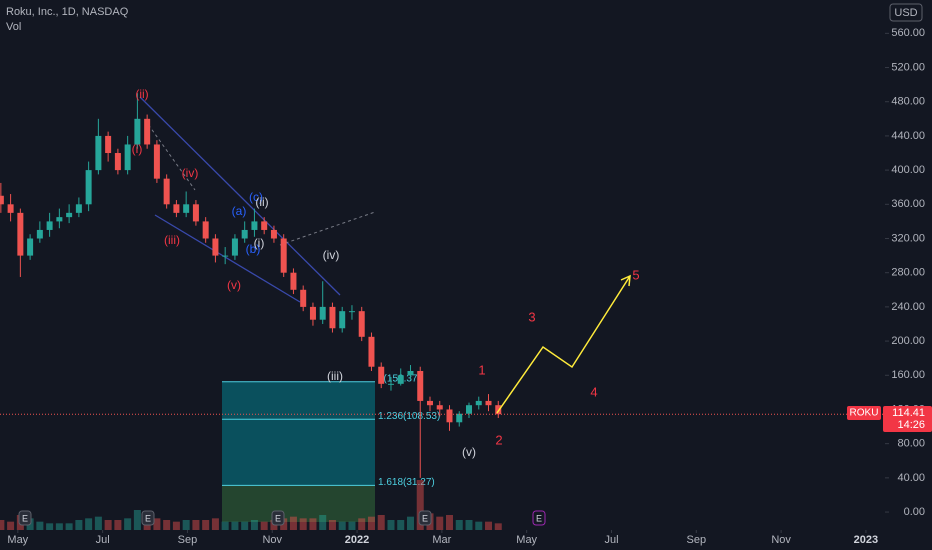  Describe the element at coordinates (406, 482) in the screenshot. I see `fib-label: 1.618(31.27)` at that location.